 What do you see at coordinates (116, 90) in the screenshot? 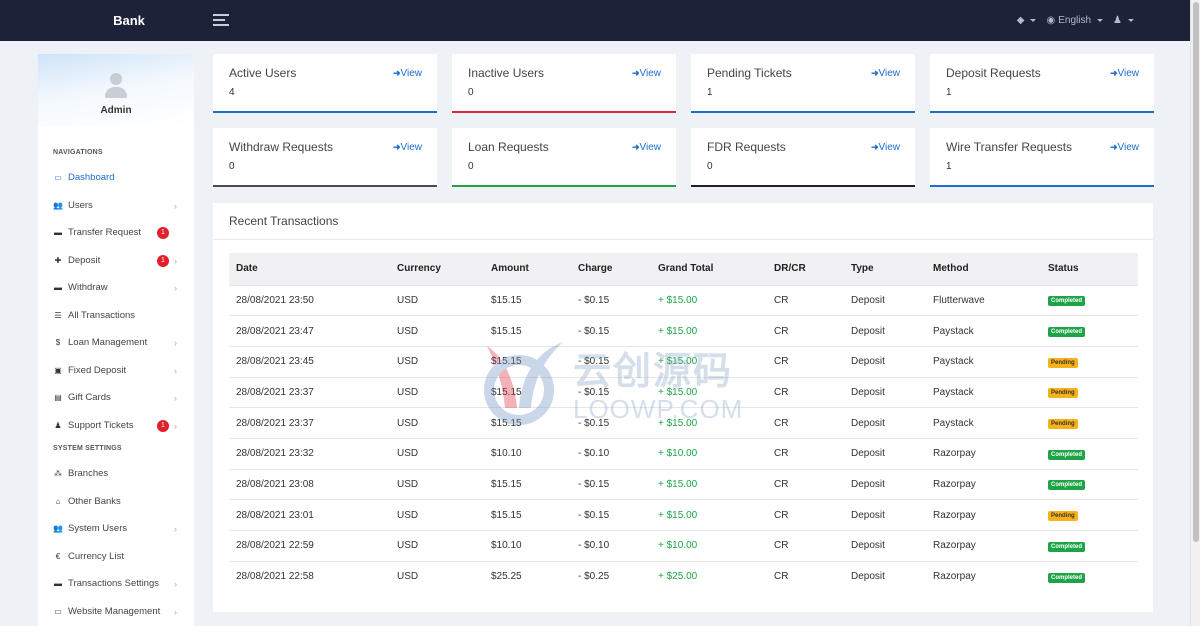
I see `profile-header: Admin` at bounding box center [116, 90].